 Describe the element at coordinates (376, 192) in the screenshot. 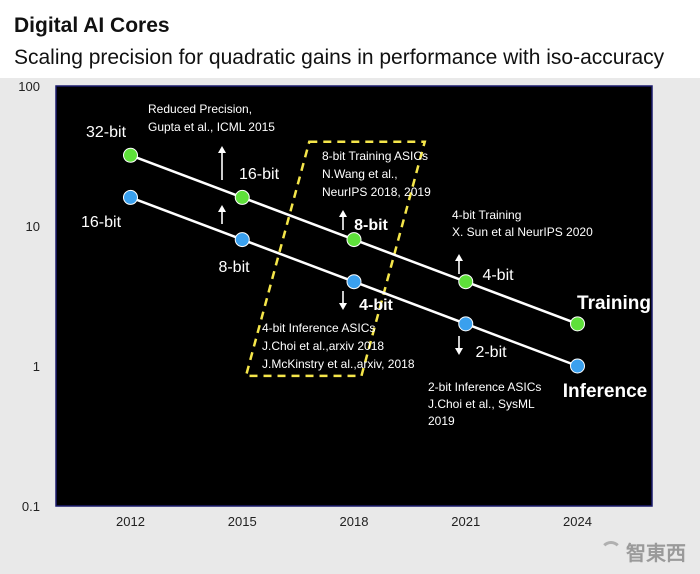

I see `annot-training-asics-line-2: NeurIPS 2018, 2019` at that location.